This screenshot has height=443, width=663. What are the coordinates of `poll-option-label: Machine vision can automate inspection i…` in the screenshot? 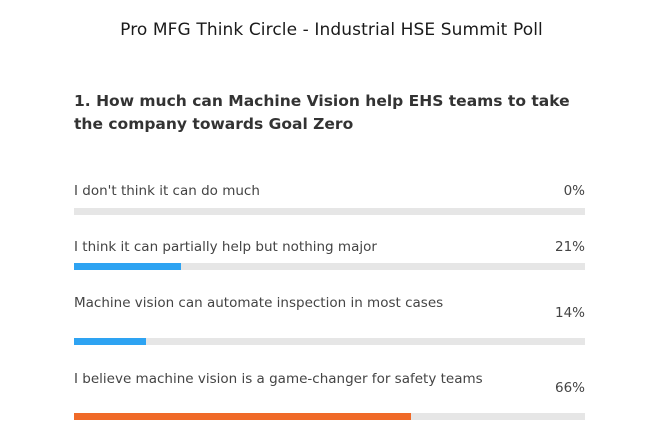 It's located at (259, 303).